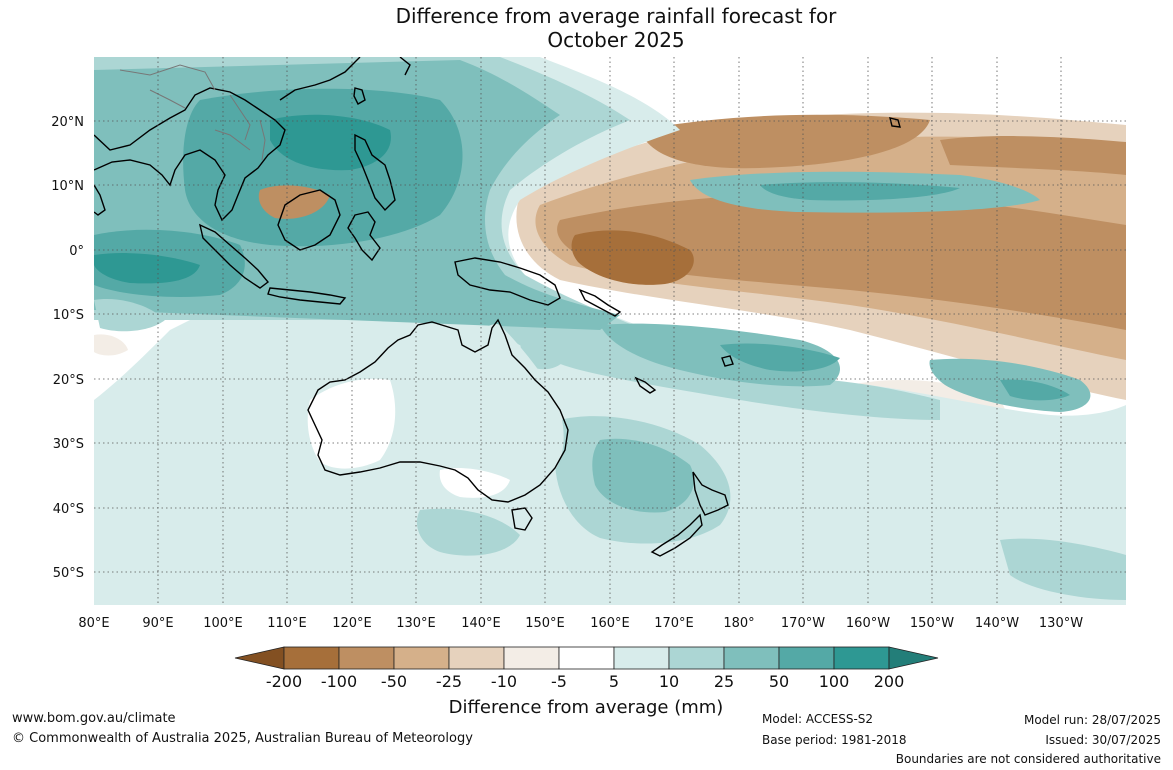  What do you see at coordinates (614, 681) in the screenshot?
I see `colorbar-label: 5` at bounding box center [614, 681].